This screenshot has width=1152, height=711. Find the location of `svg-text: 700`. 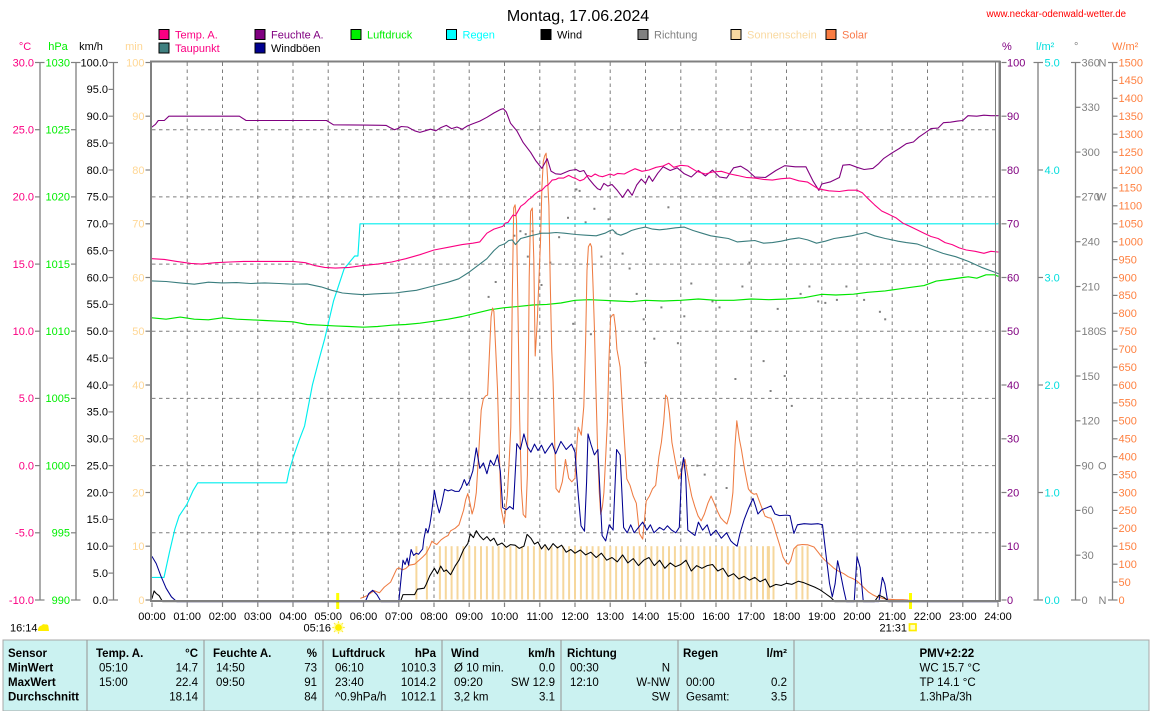

svg-text: 700 is located at coordinates (1128, 350).